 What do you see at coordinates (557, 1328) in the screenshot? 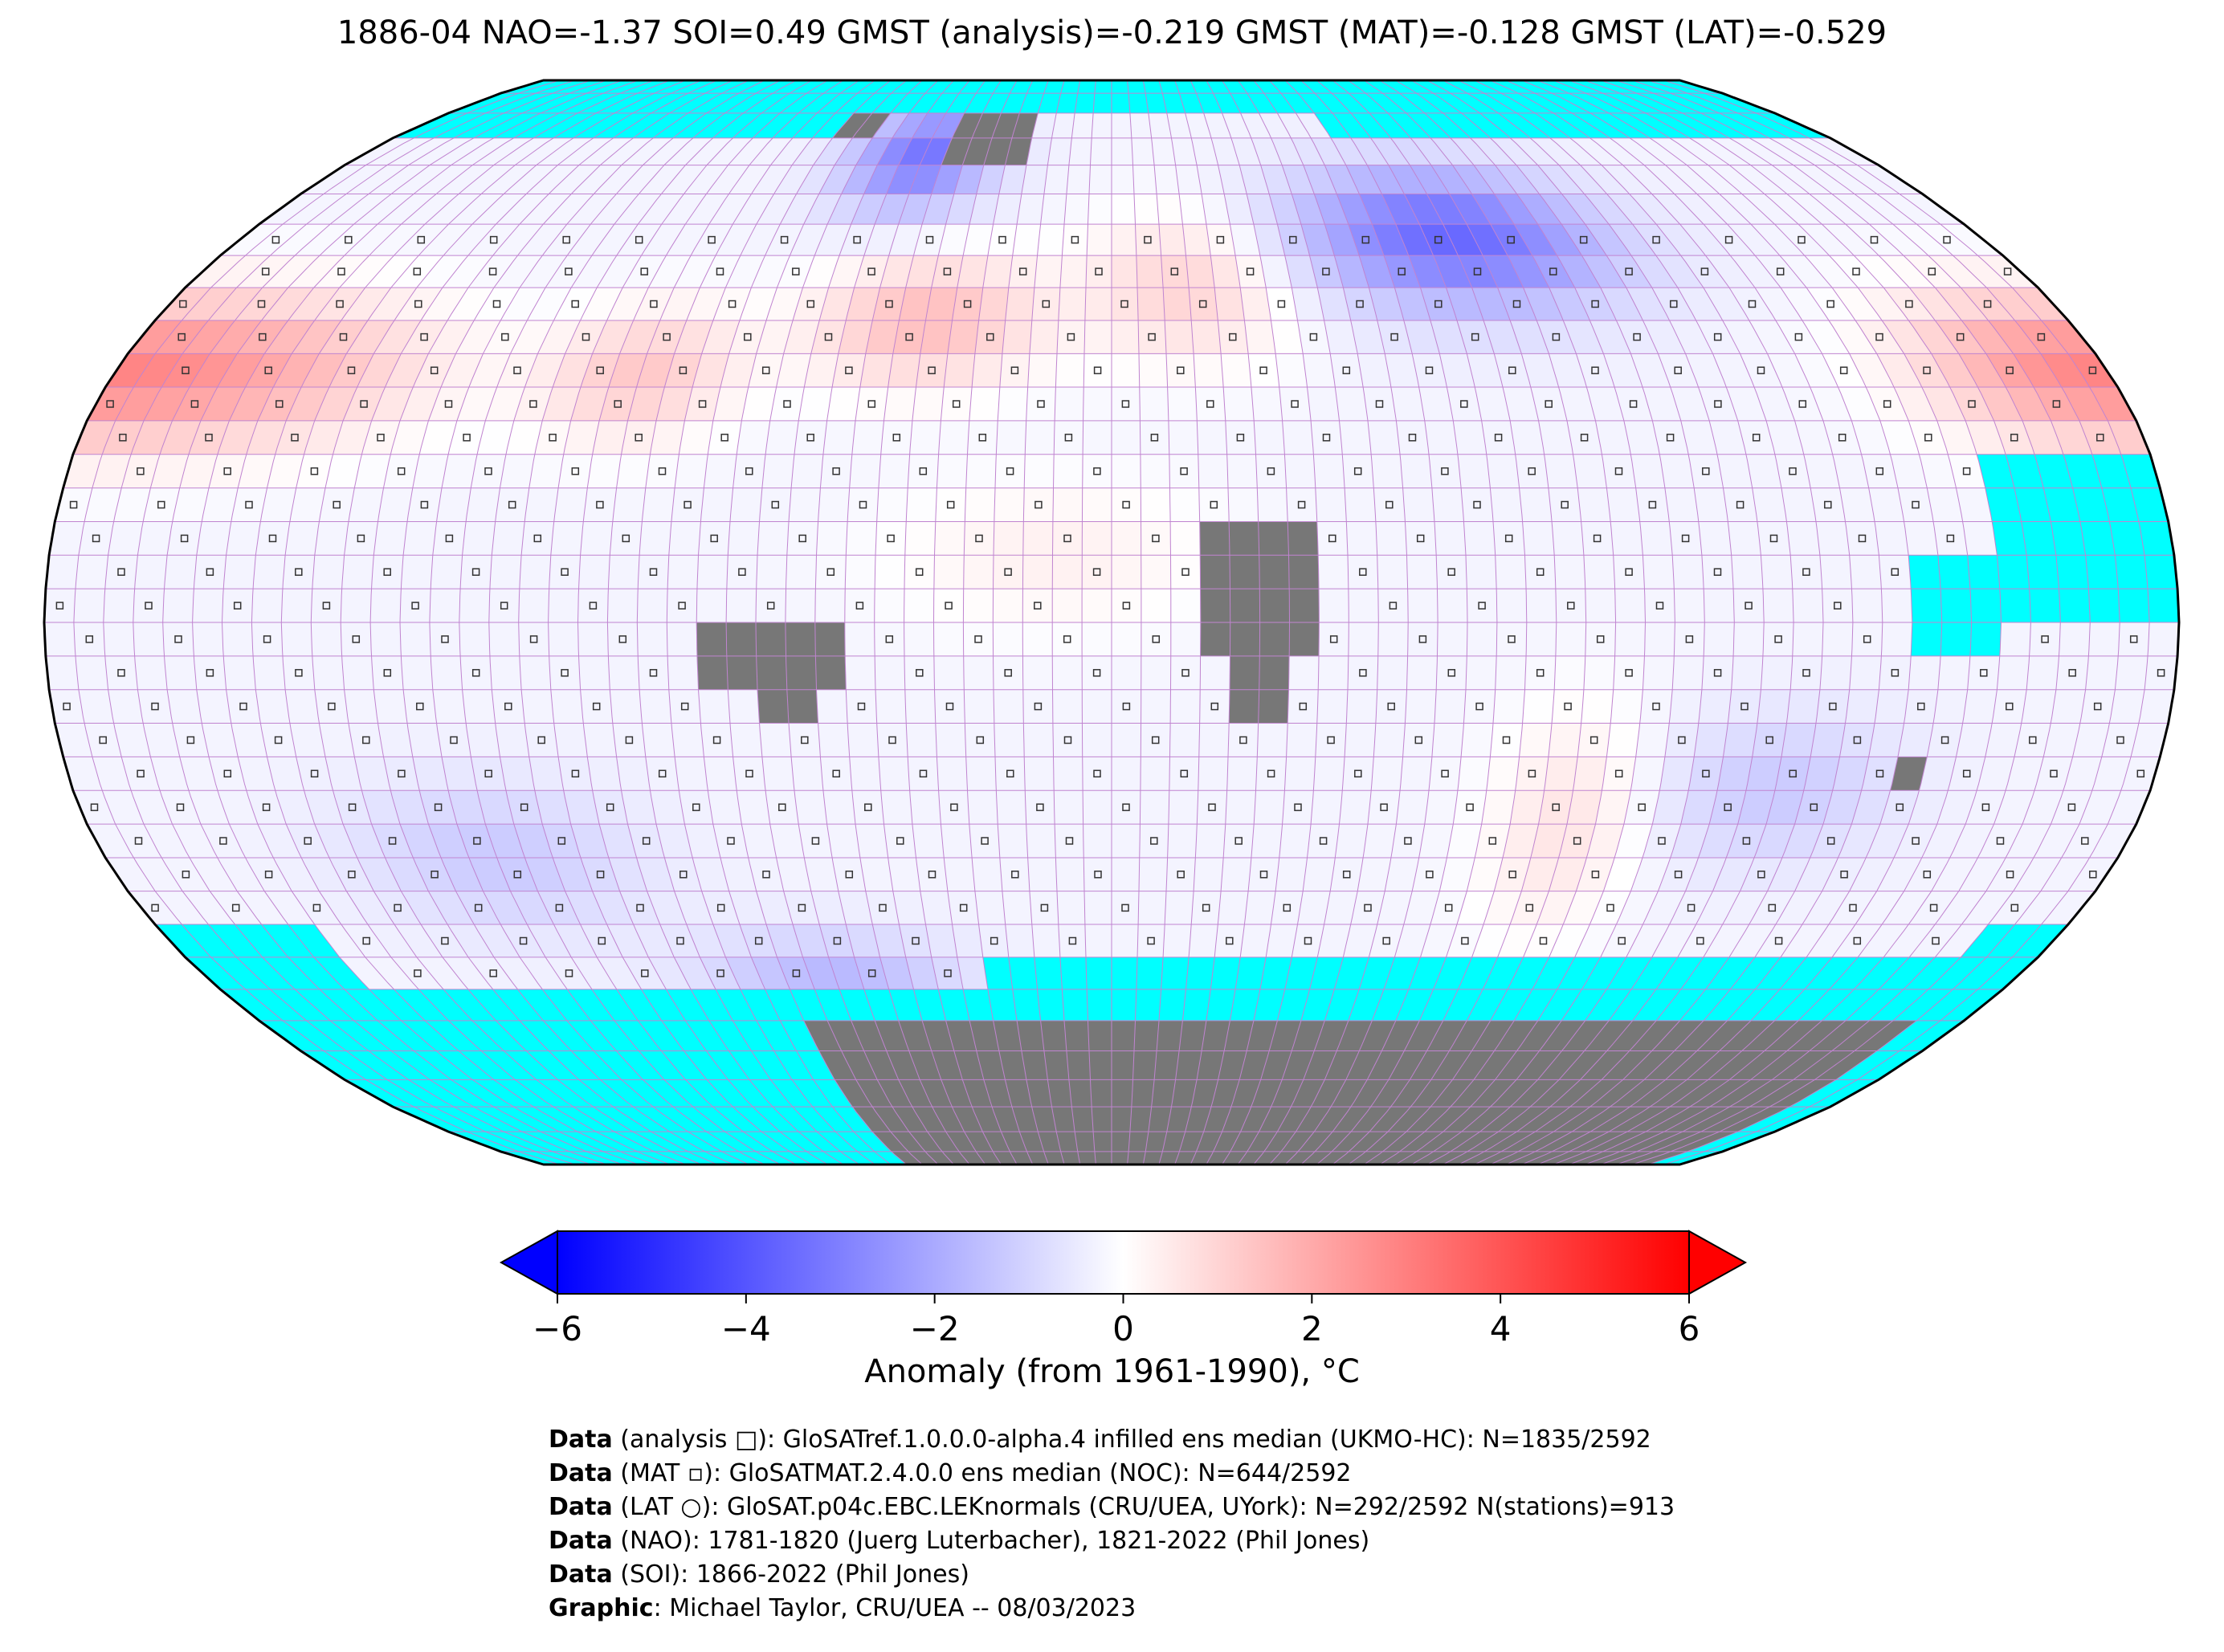
I see `colorbar-tick-label: −6` at bounding box center [557, 1328].